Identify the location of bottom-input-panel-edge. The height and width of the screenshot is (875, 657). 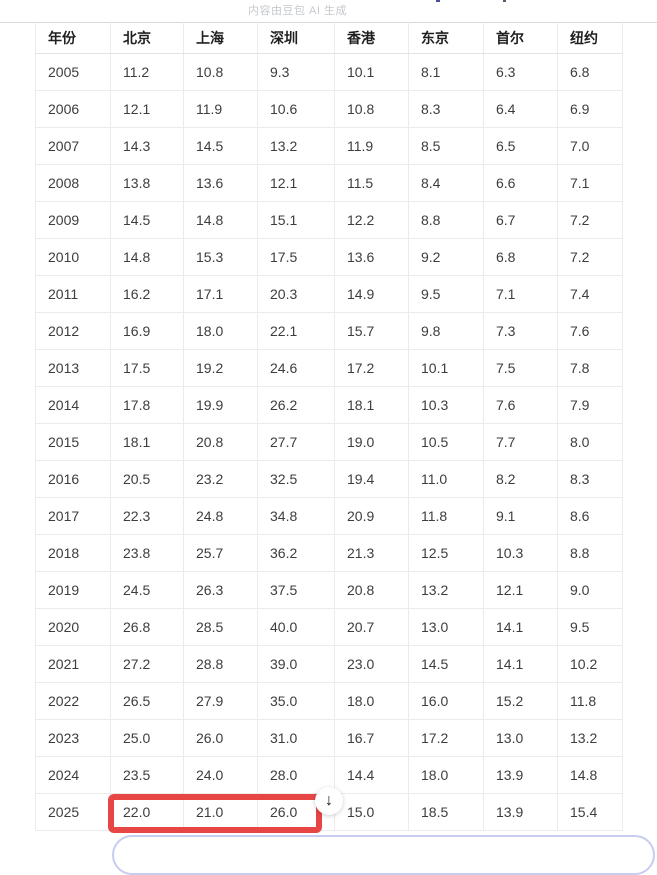
(383, 855).